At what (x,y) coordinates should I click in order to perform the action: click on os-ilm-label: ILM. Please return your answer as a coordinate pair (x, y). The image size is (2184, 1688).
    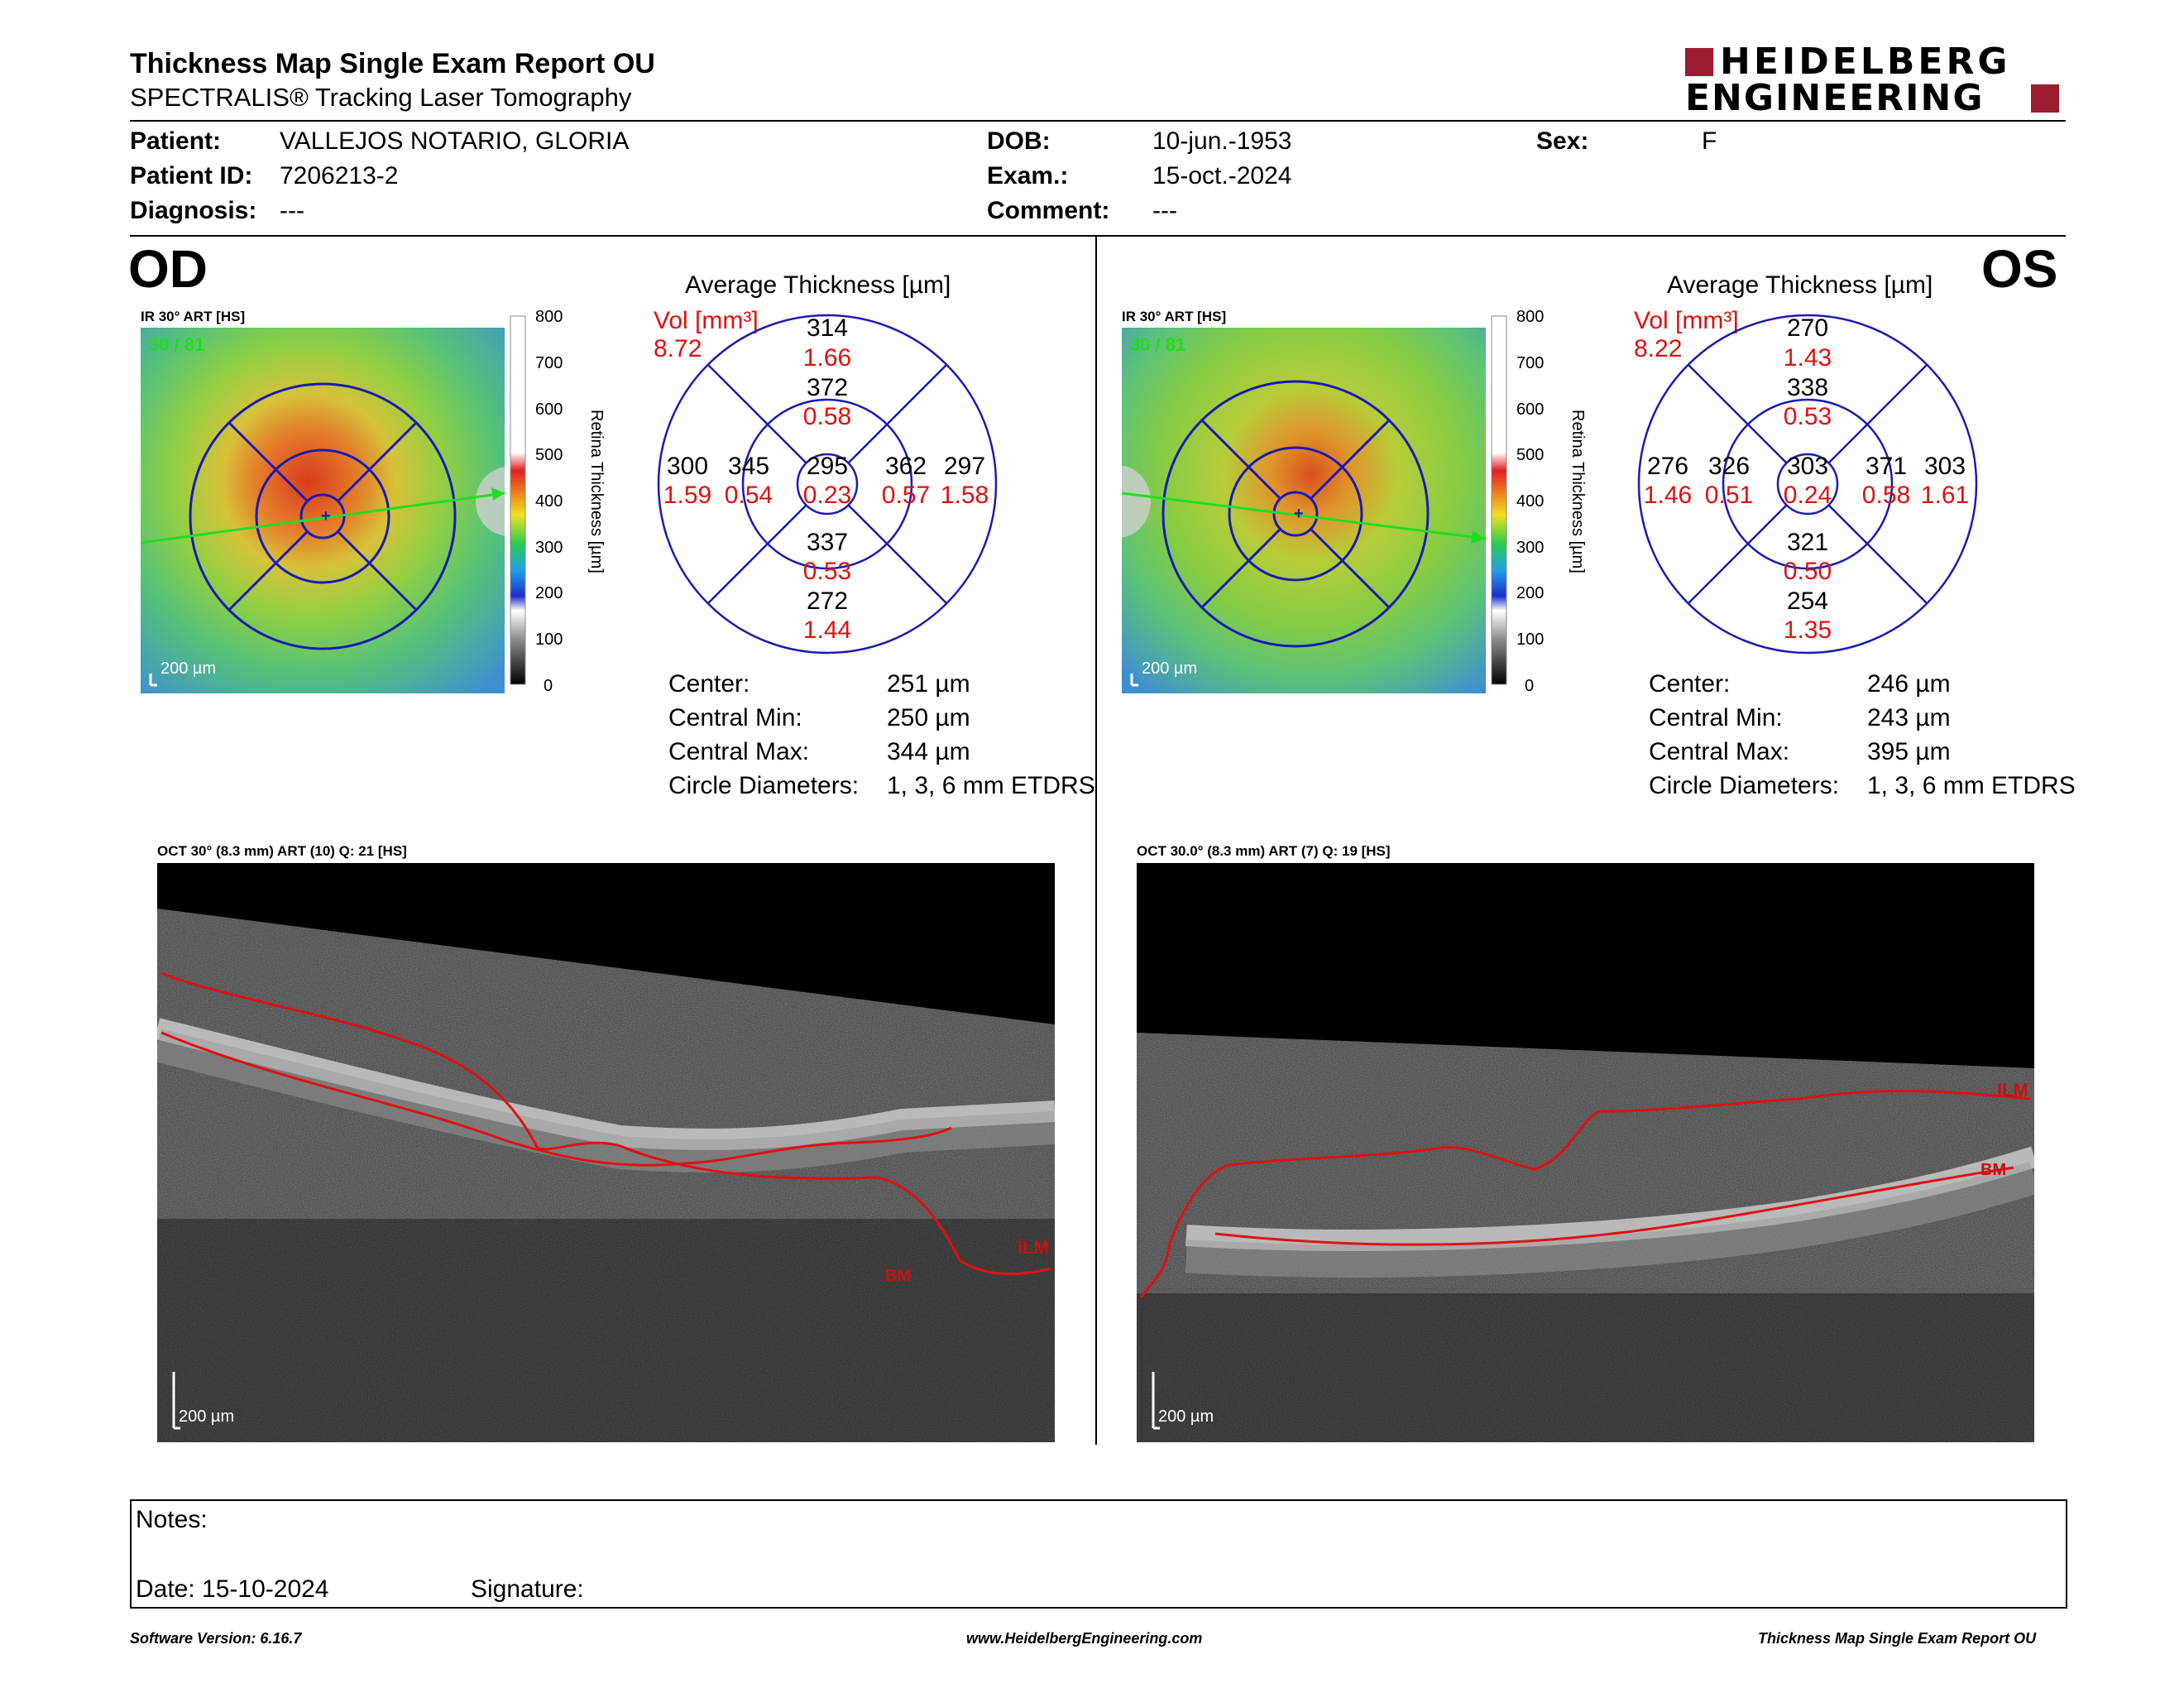
    Looking at the image, I should click on (2012, 1090).